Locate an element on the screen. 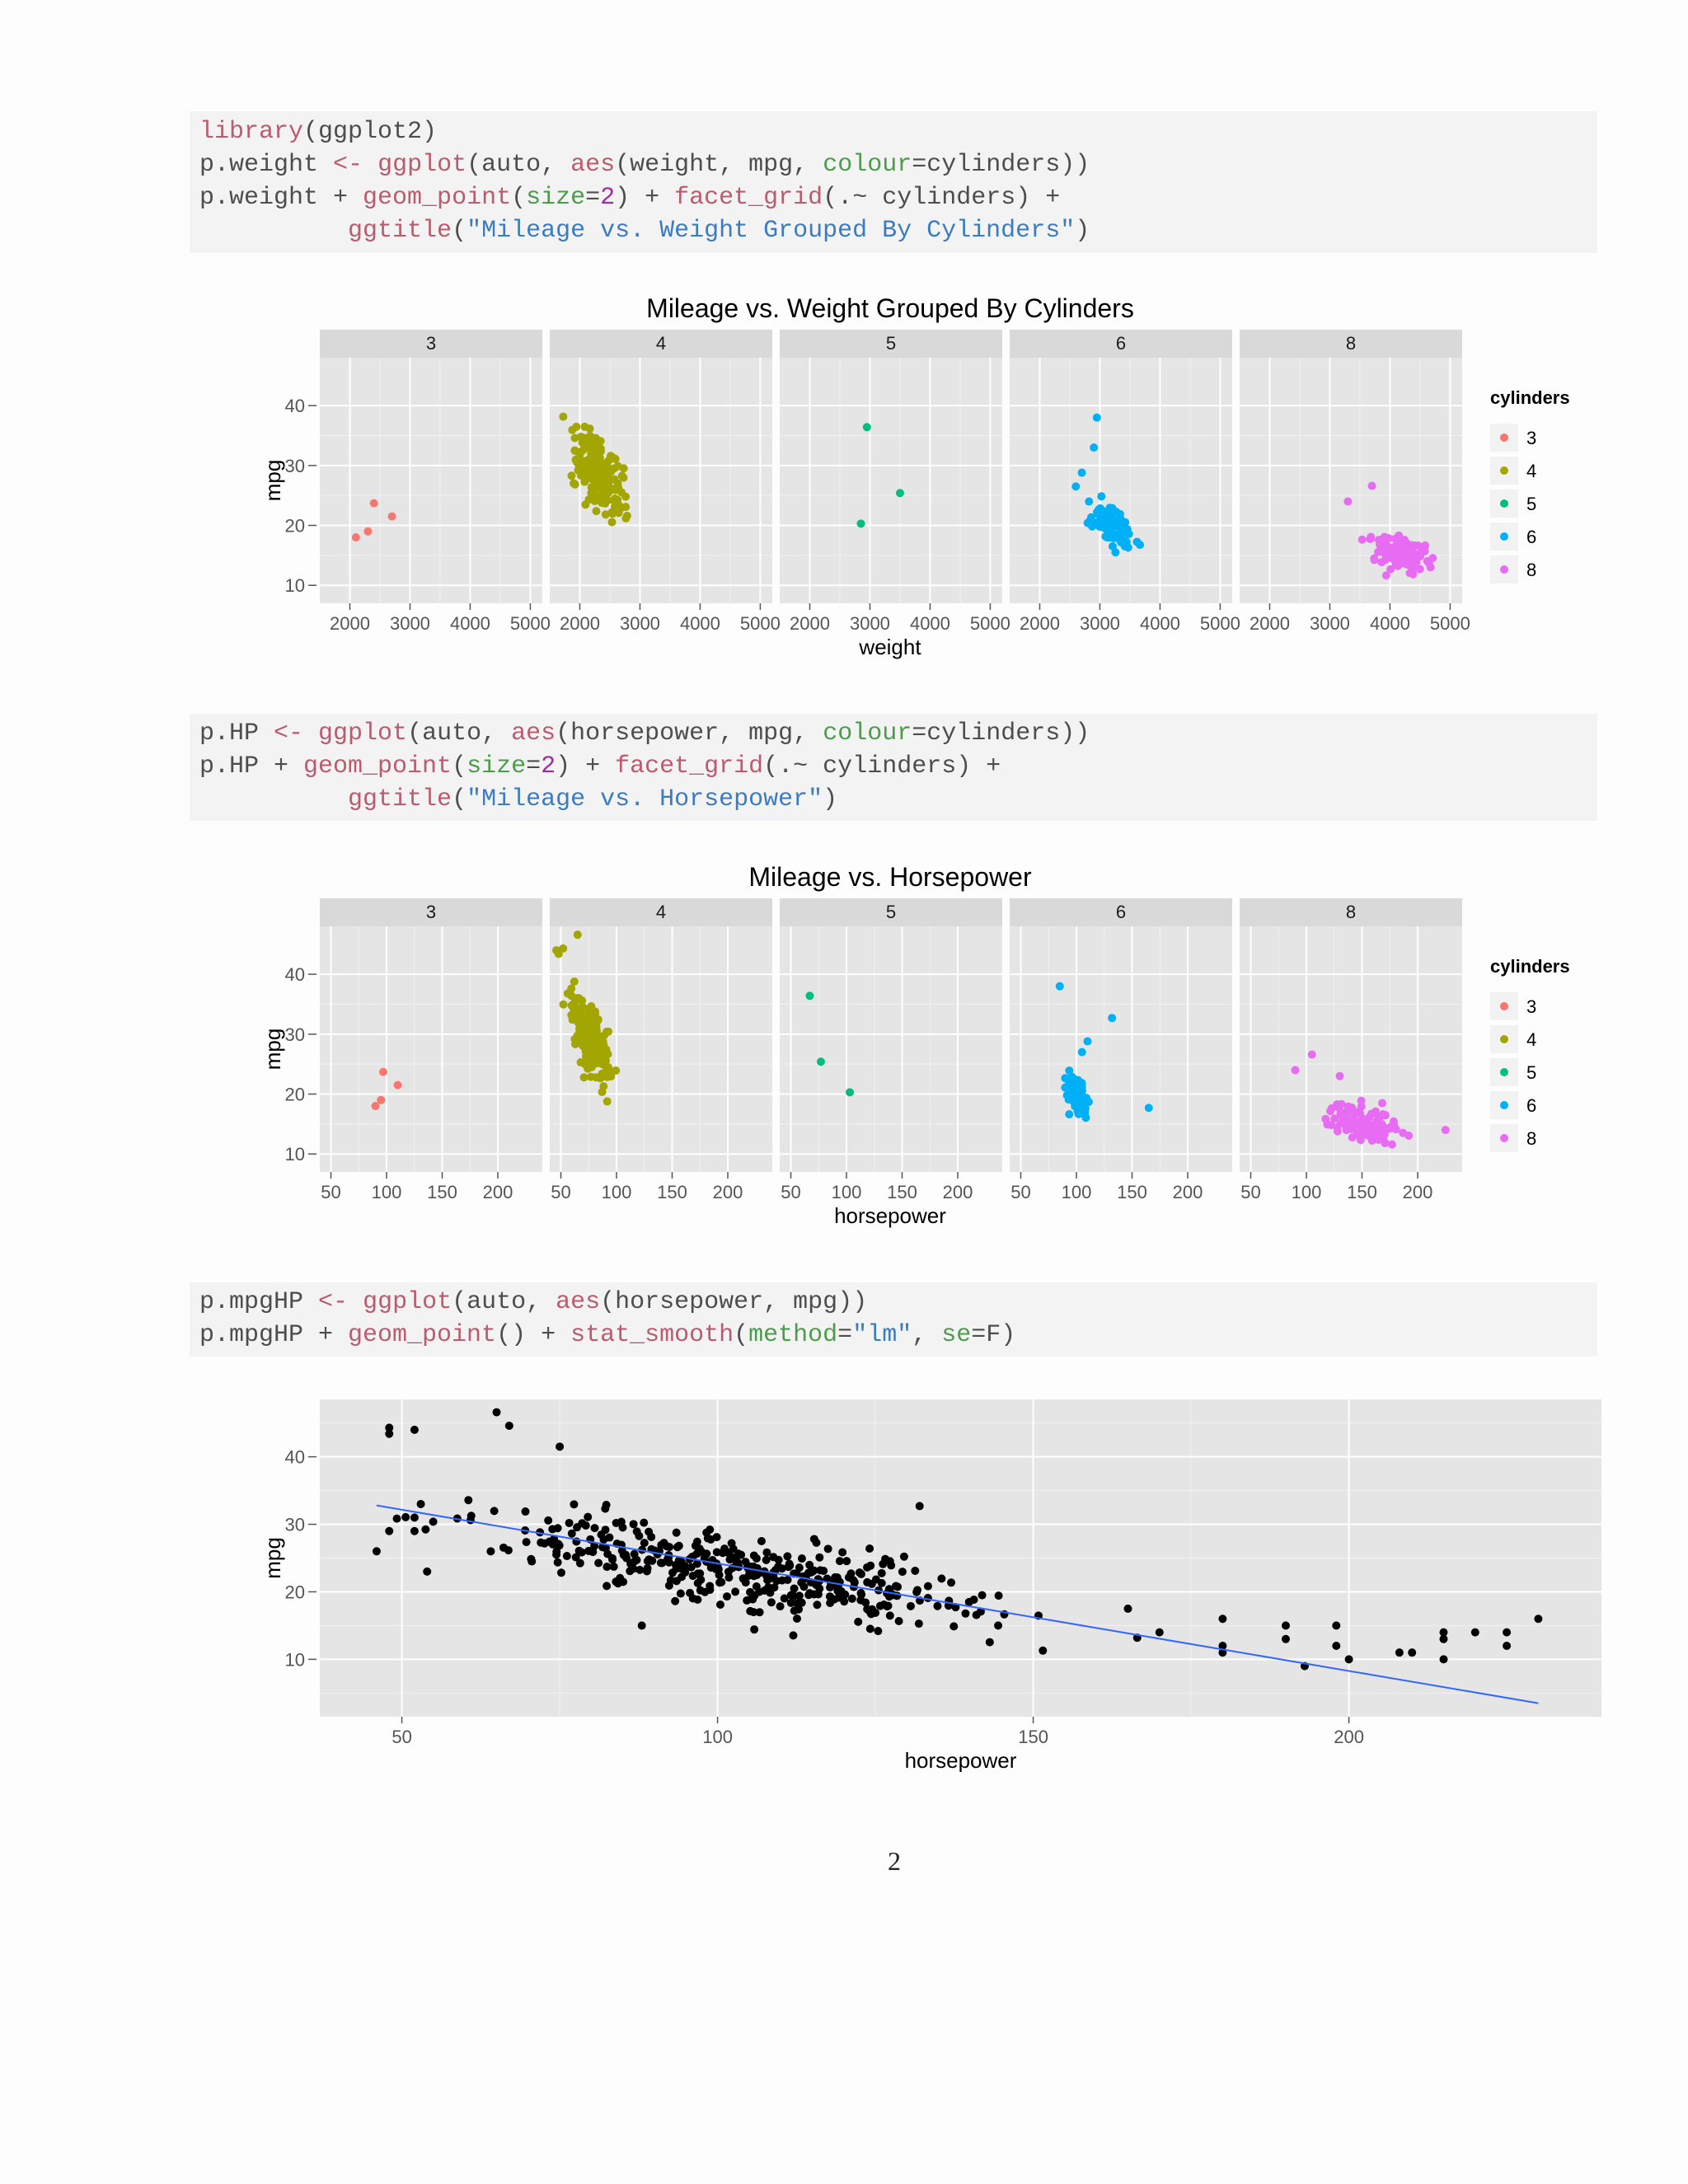 The image size is (1688, 2184). code-token: size is located at coordinates (556, 198).